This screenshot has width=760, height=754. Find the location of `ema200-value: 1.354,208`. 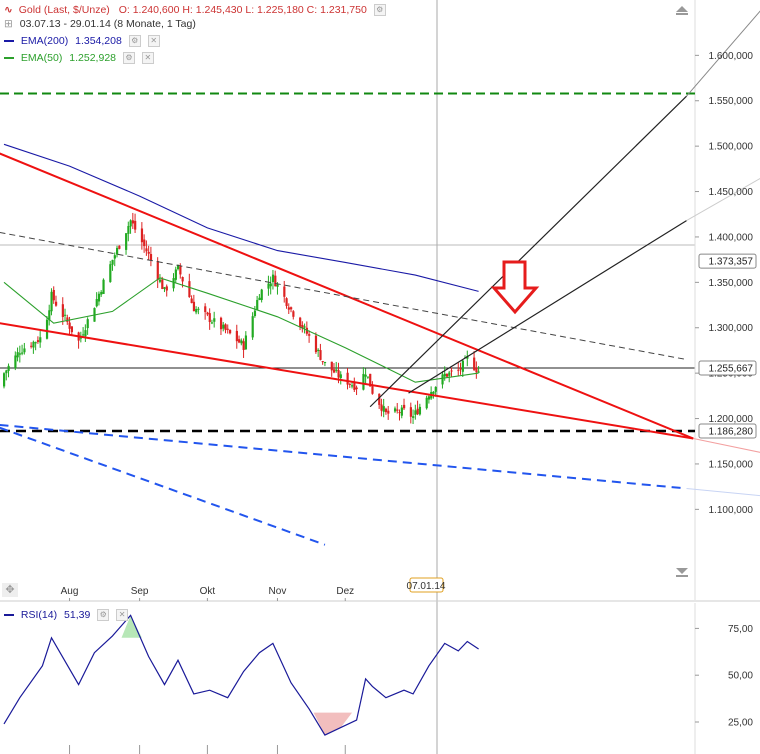

ema200-value: 1.354,208 is located at coordinates (98, 41).